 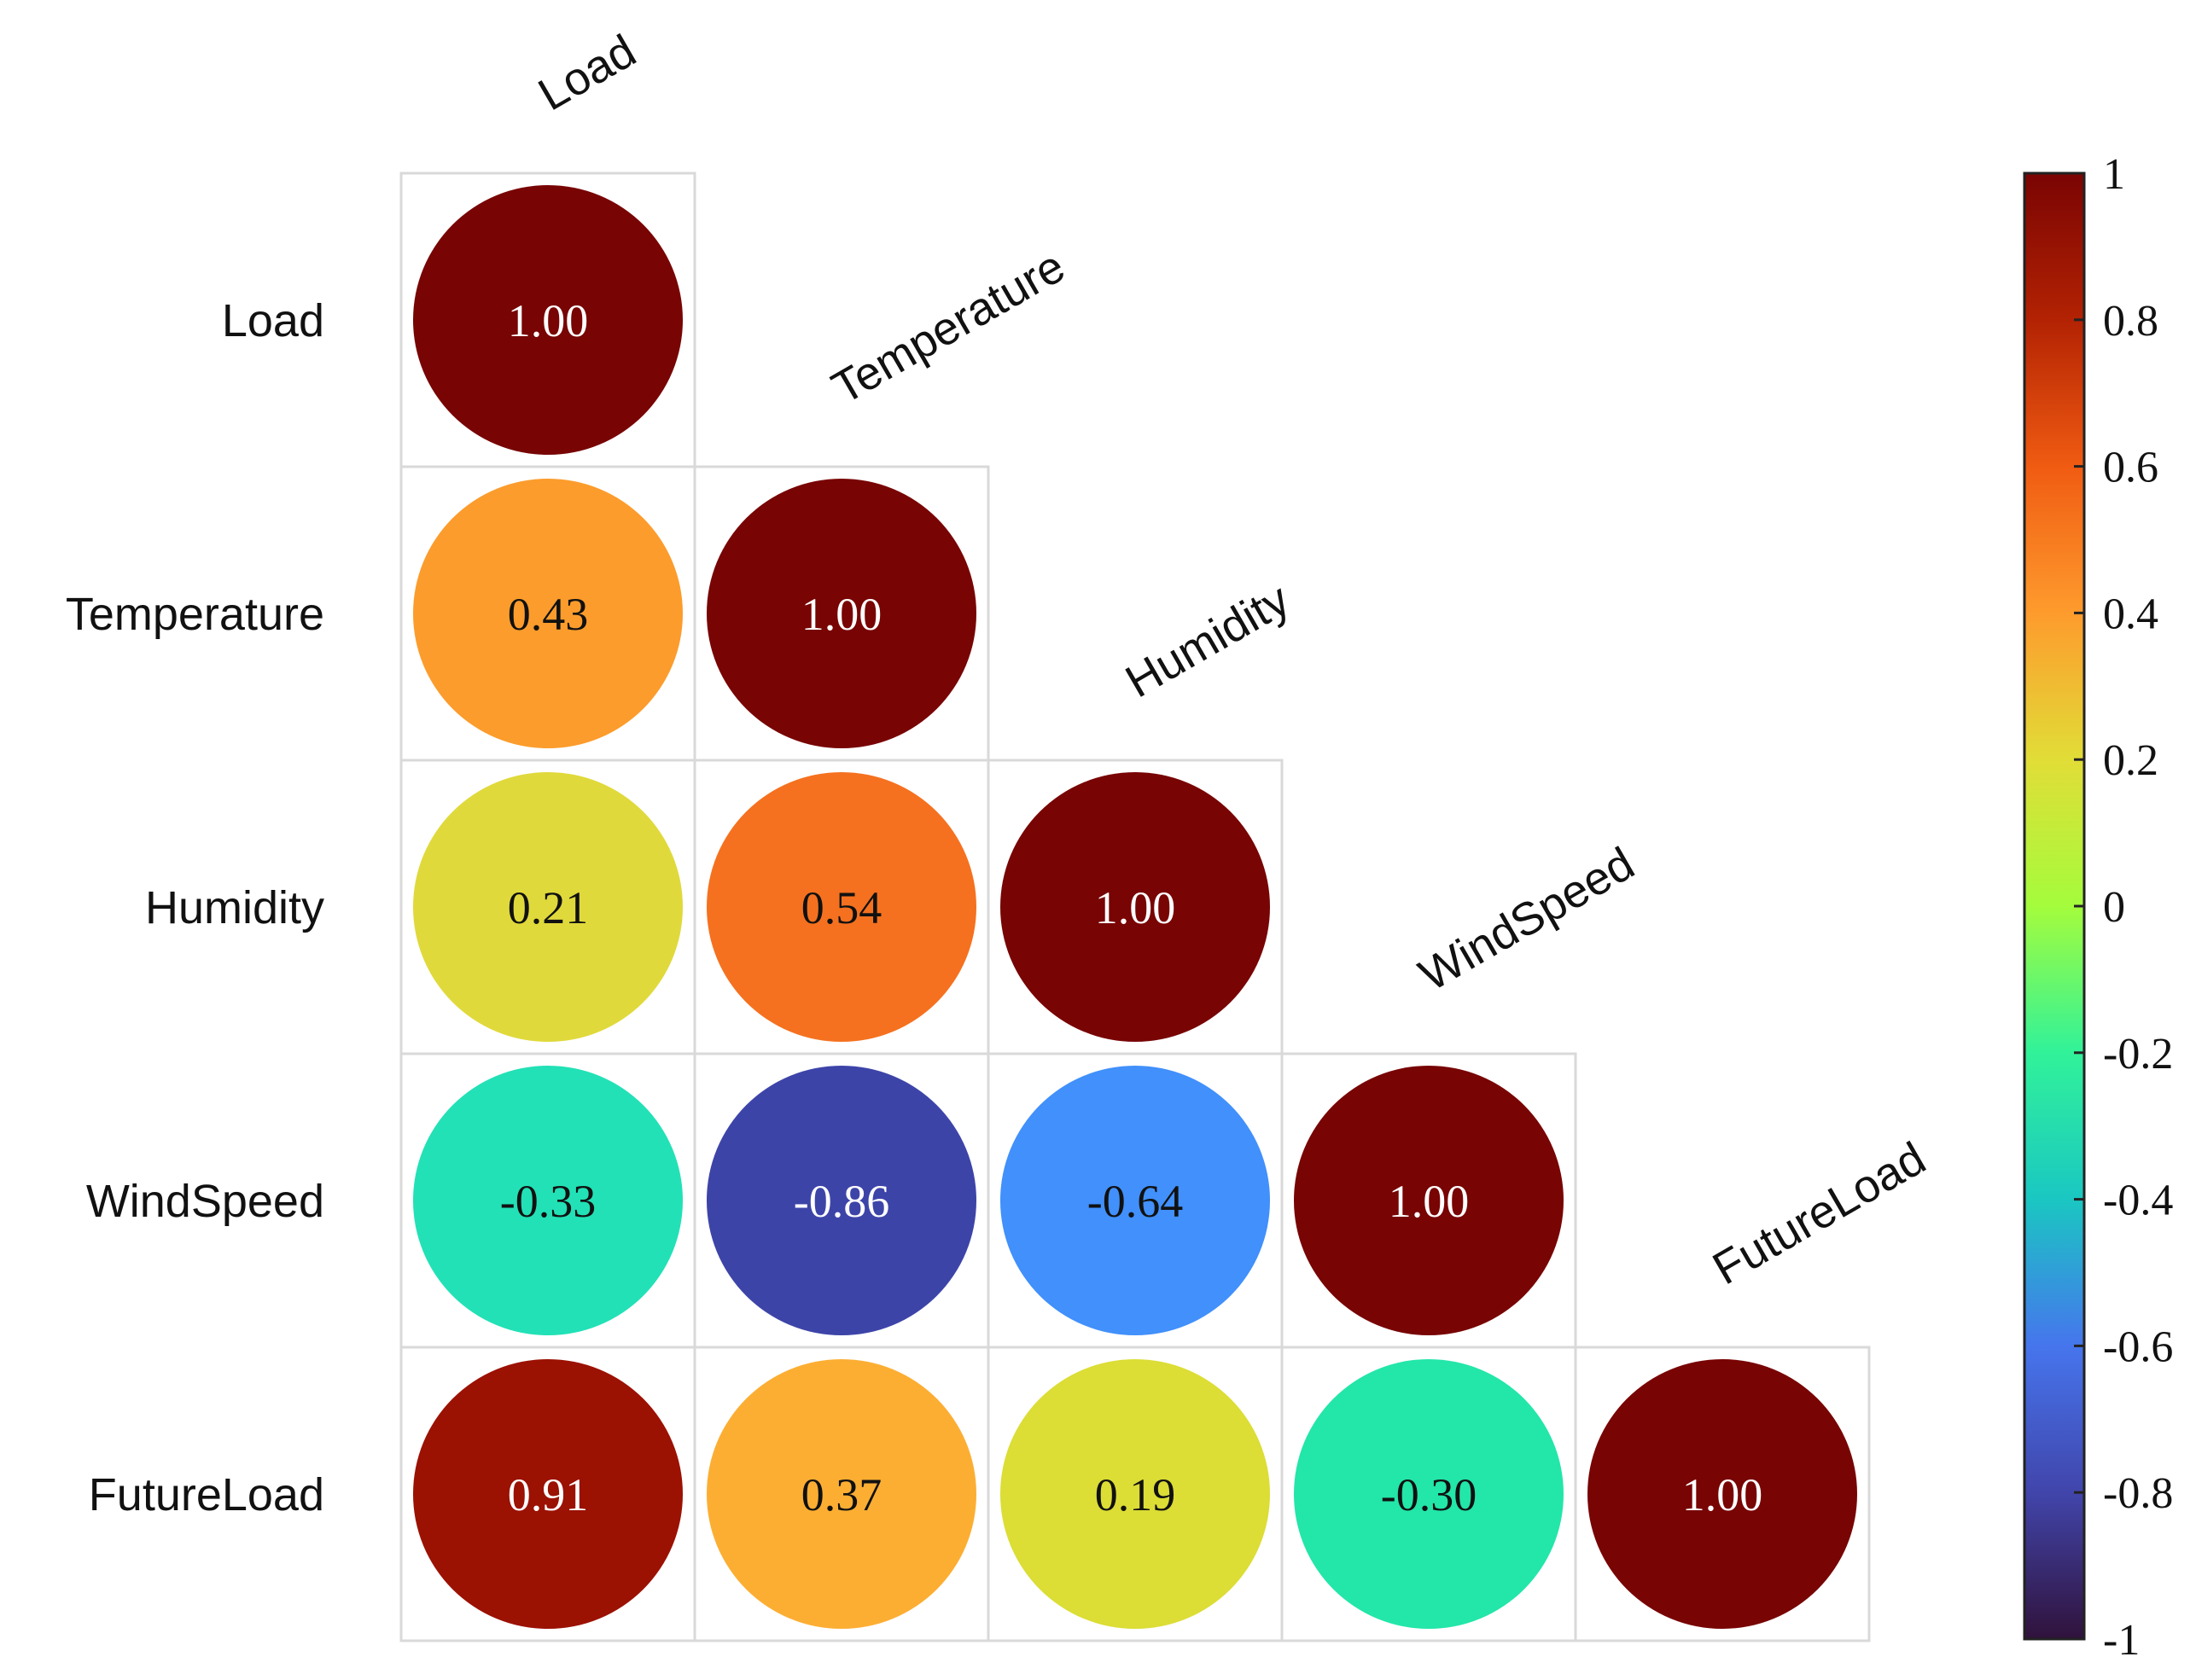 I want to click on correlation-value: 0.91, so click(x=548, y=1494).